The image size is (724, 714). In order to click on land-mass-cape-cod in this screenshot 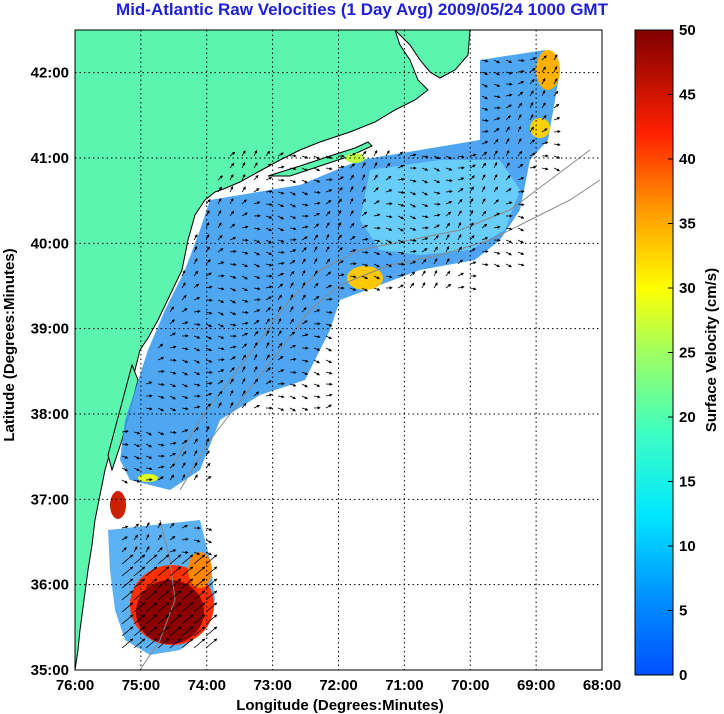, I will do `click(432, 54)`.